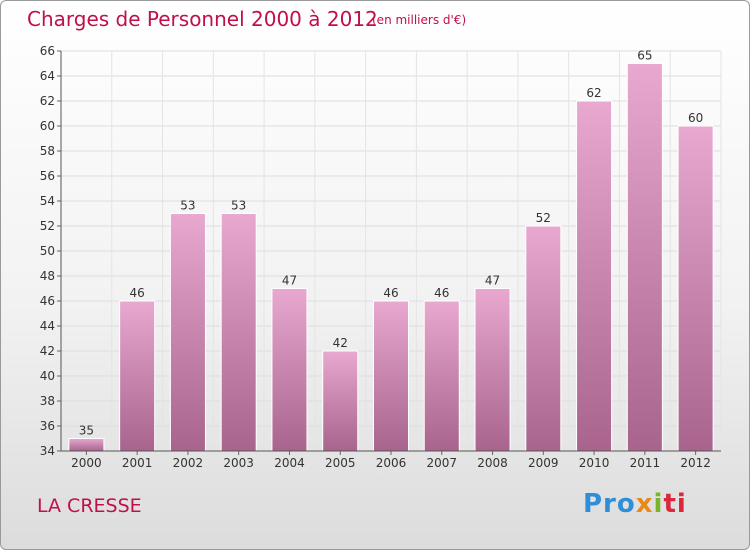  What do you see at coordinates (86, 463) in the screenshot?
I see `x-tick-label: 2000` at bounding box center [86, 463].